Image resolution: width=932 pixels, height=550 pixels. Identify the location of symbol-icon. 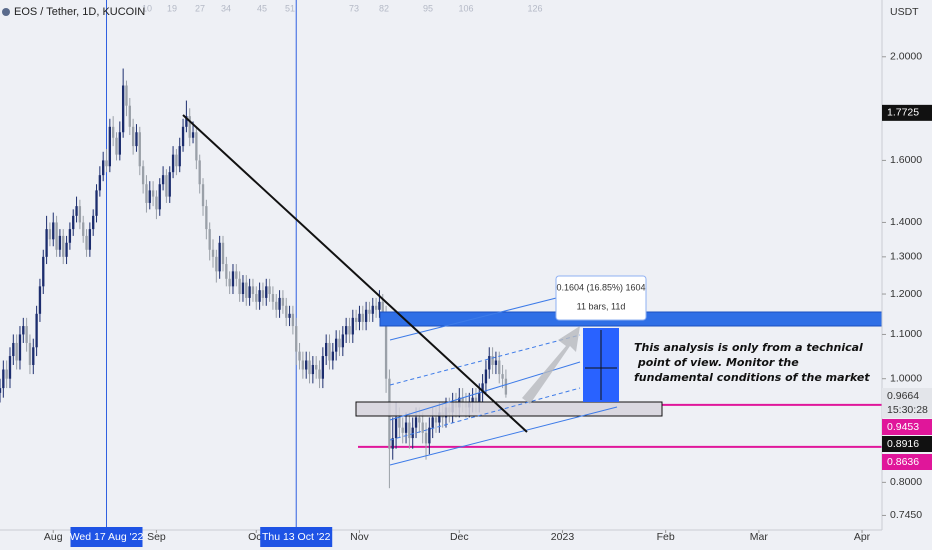
(6, 12).